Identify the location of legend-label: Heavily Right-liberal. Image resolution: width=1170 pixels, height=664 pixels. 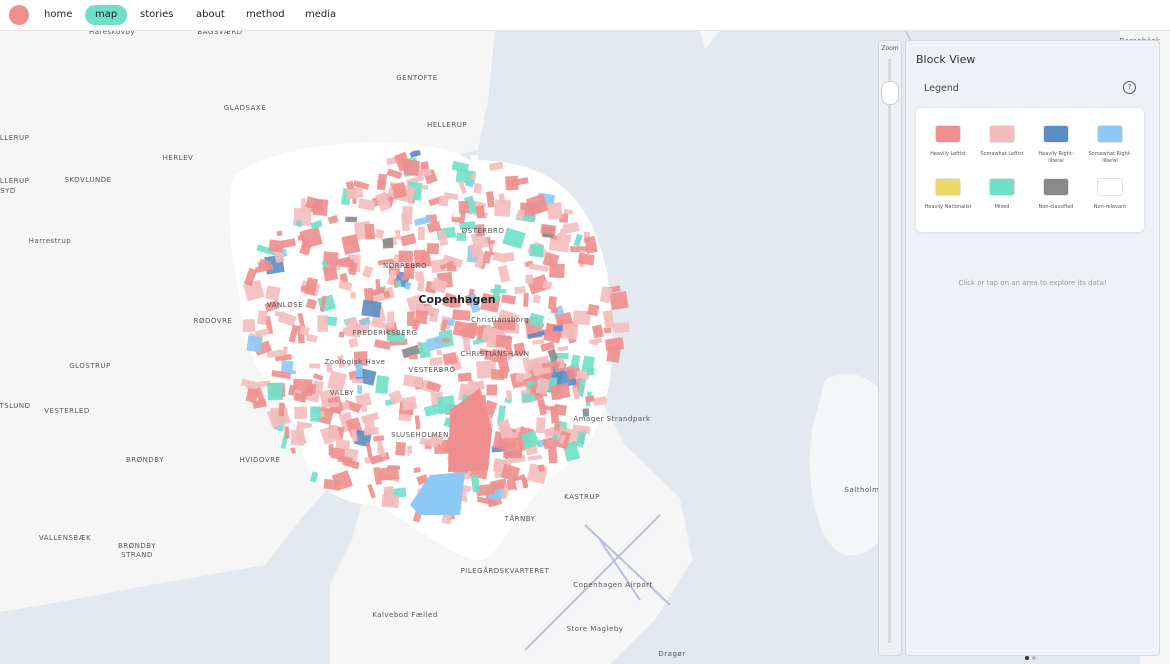
(1056, 157).